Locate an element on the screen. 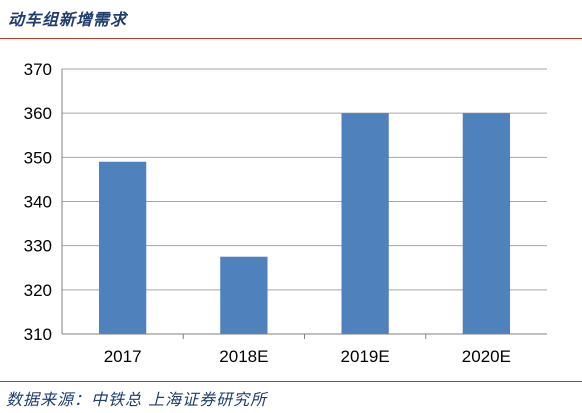  x-tick-label: 2019E is located at coordinates (365, 356).